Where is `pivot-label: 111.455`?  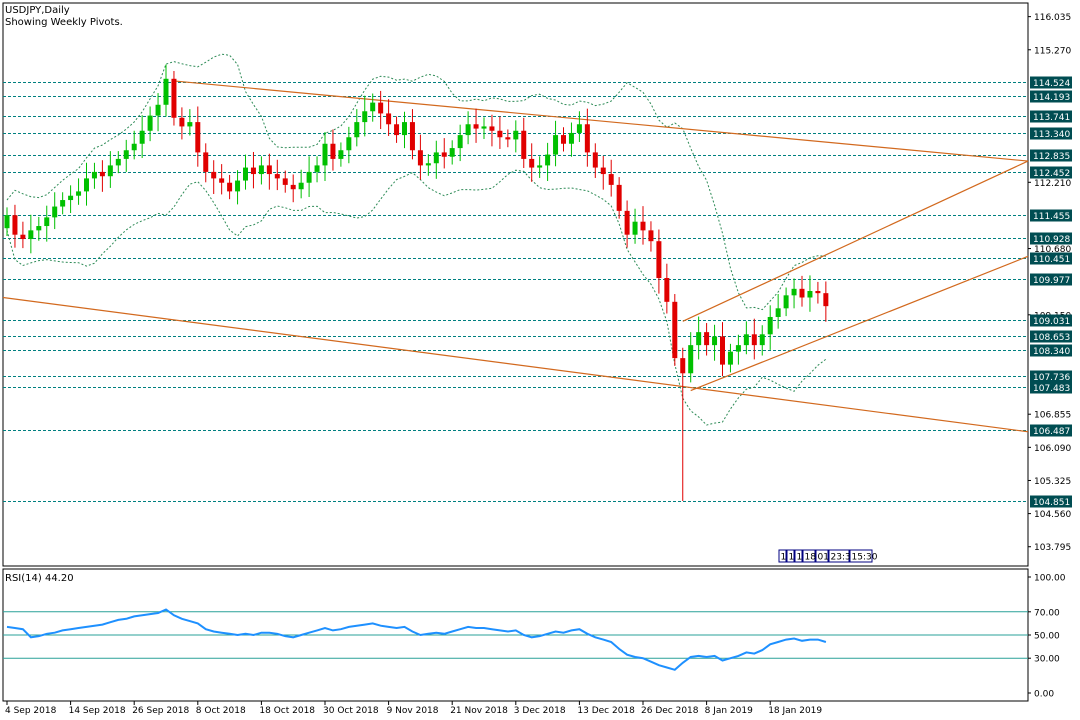 pivot-label: 111.455 is located at coordinates (1051, 217).